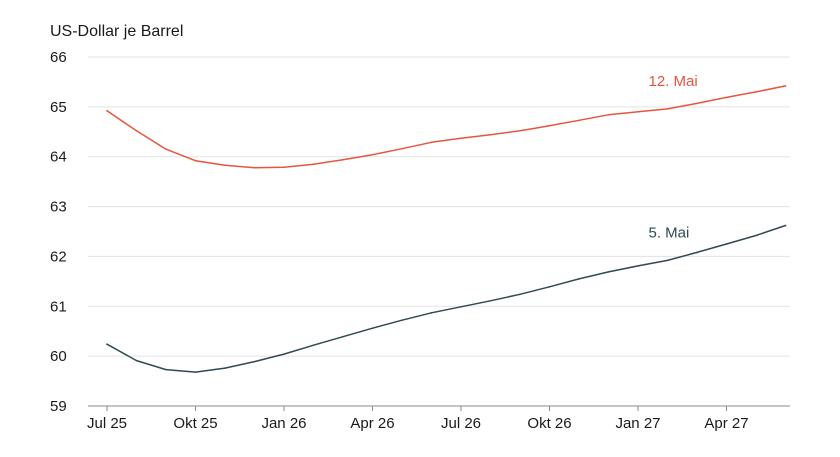  What do you see at coordinates (637, 423) in the screenshot?
I see `x-tick-label: Jan 27` at bounding box center [637, 423].